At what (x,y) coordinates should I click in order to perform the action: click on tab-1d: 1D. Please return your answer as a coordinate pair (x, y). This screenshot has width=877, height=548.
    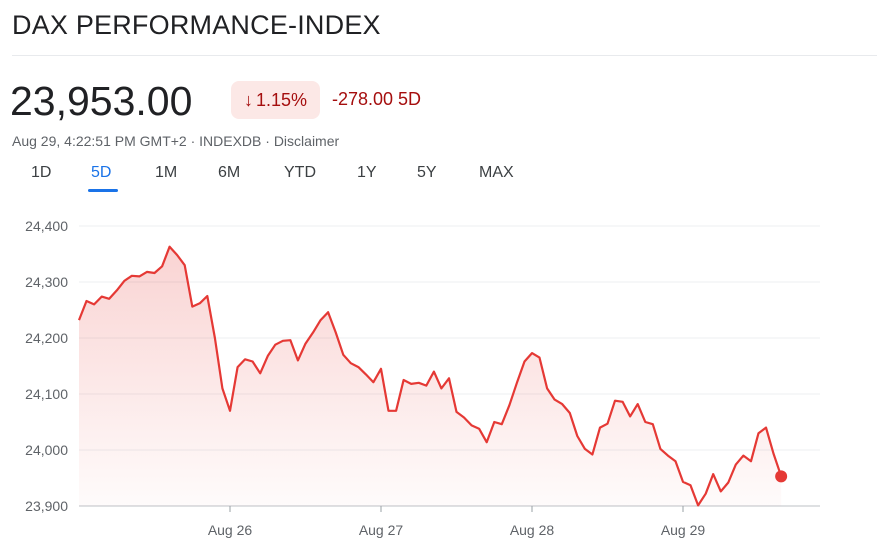
    Looking at the image, I should click on (41, 172).